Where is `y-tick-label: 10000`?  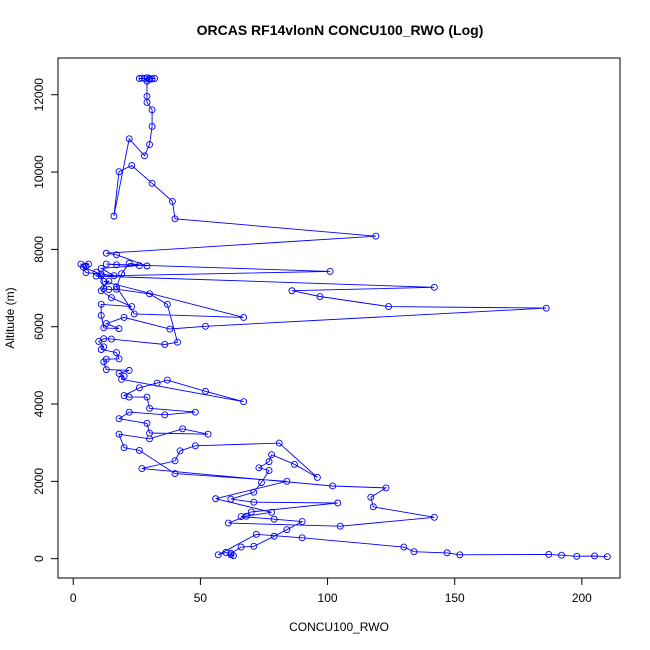 y-tick-label: 10000 is located at coordinates (39, 172).